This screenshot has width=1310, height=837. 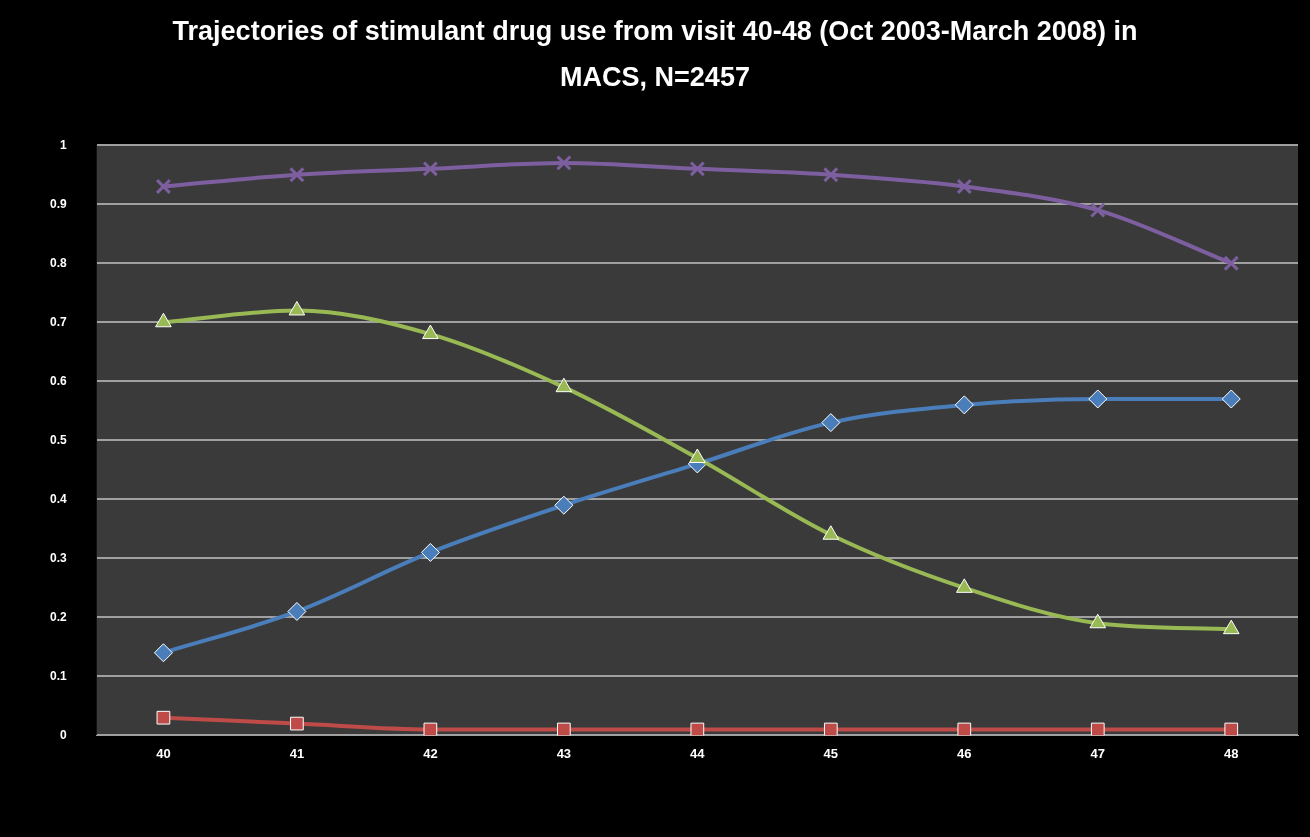 What do you see at coordinates (1231, 753) in the screenshot?
I see `x-tick-label: 48` at bounding box center [1231, 753].